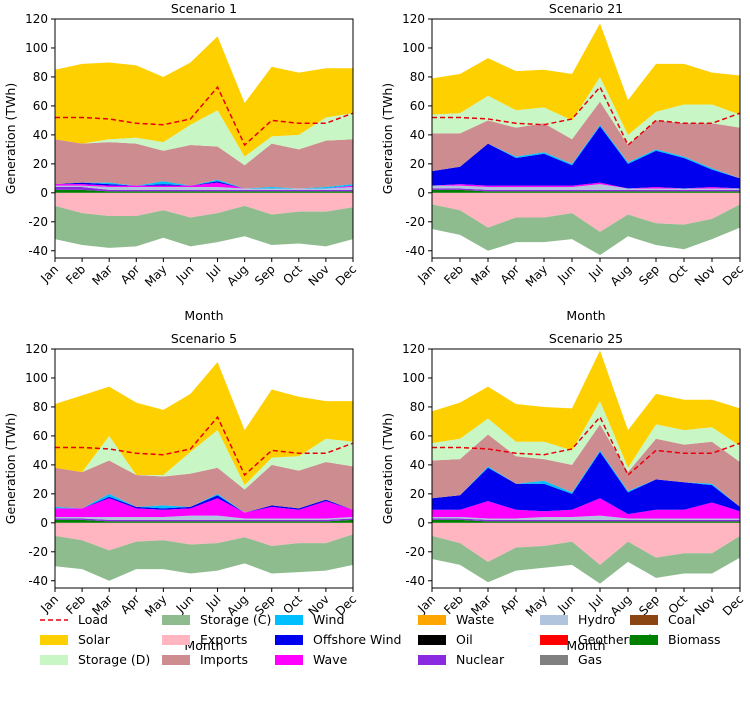  I want to click on legend-item-nuclear: Nuclear, so click(461, 659).